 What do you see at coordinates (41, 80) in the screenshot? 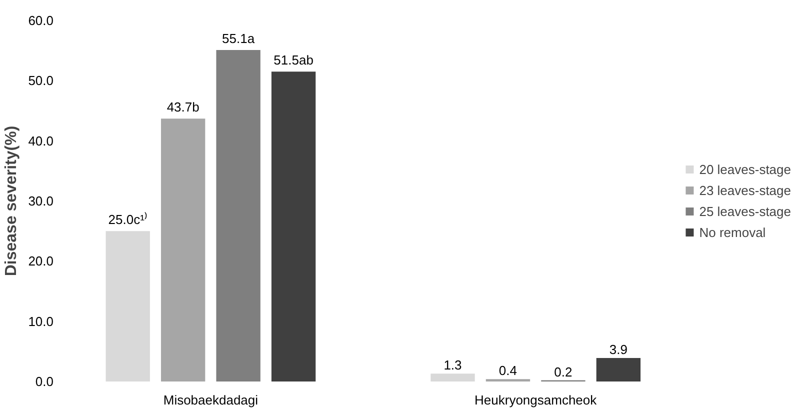
I see `y-tick-label: 50.0` at bounding box center [41, 80].